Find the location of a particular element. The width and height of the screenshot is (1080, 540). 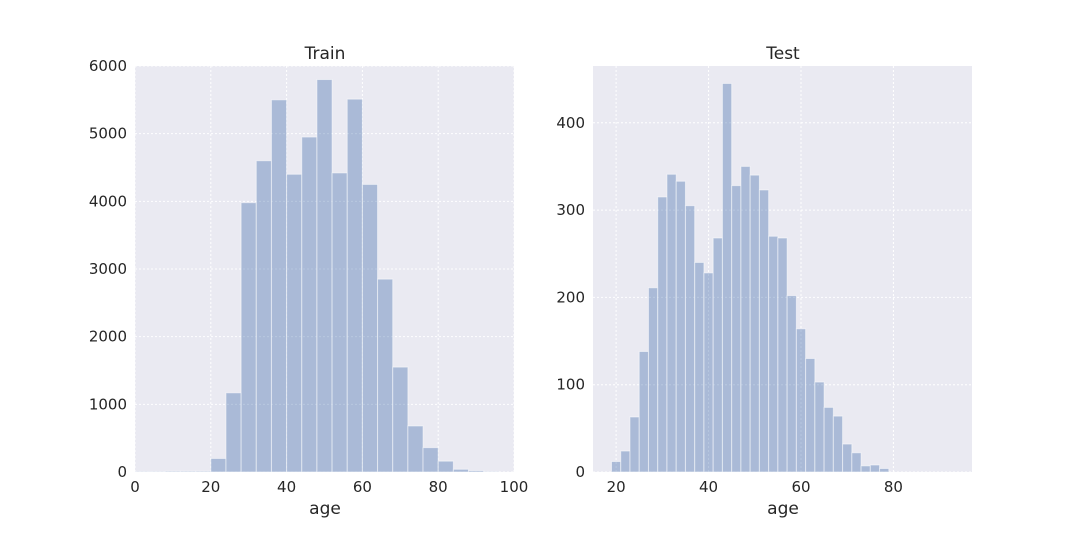

train-y-tick-label: 2000 is located at coordinates (108, 337).